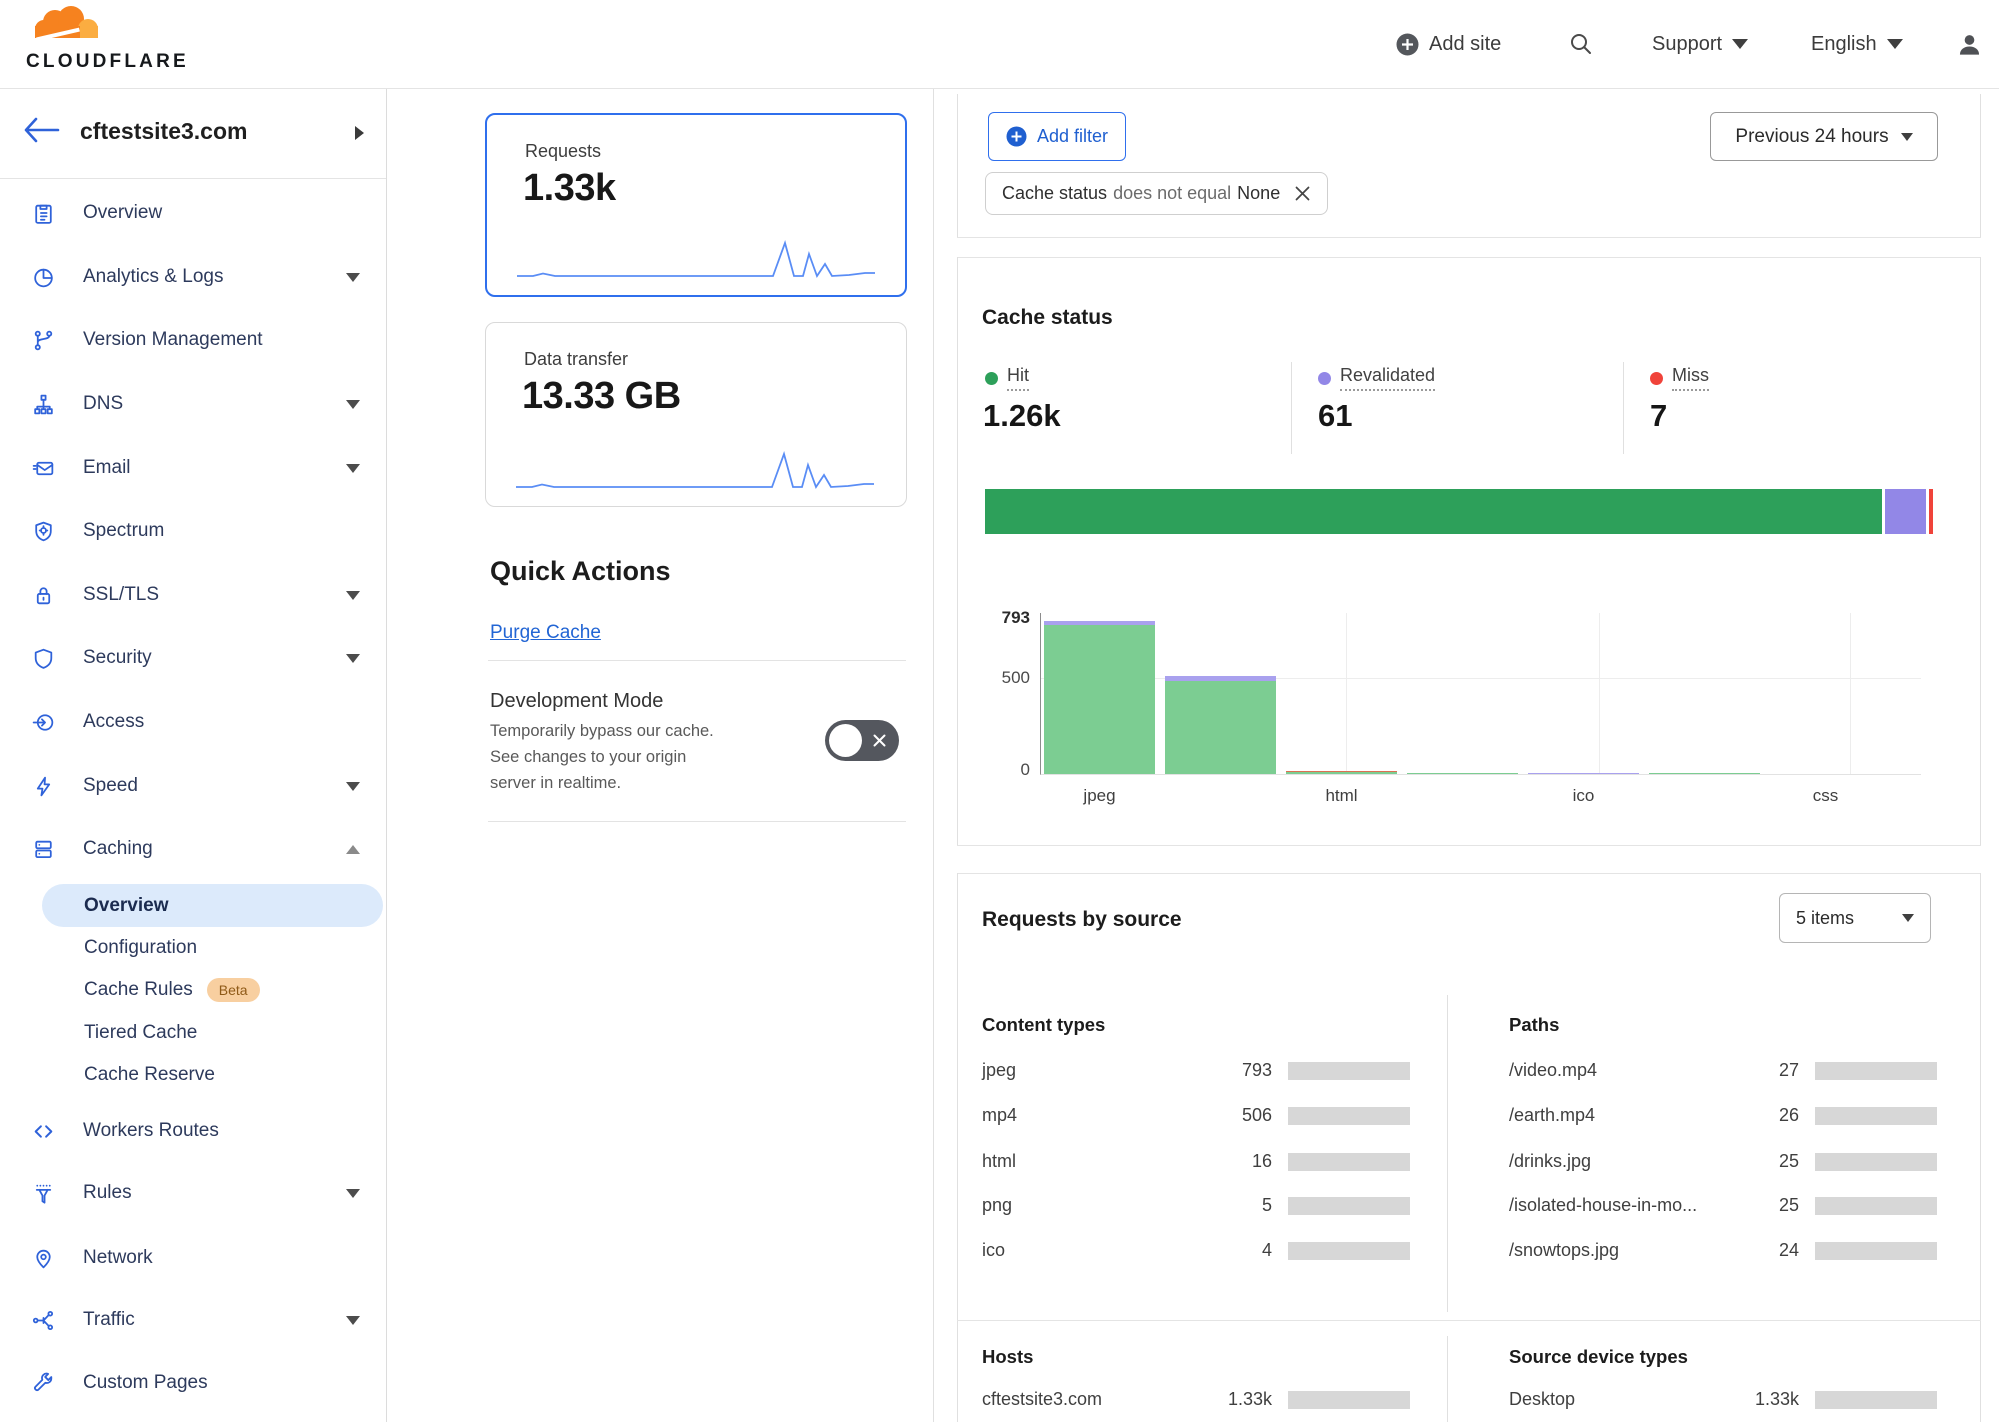 The height and width of the screenshot is (1422, 1999). I want to click on legend-revalidated: Revalidated, so click(1377, 378).